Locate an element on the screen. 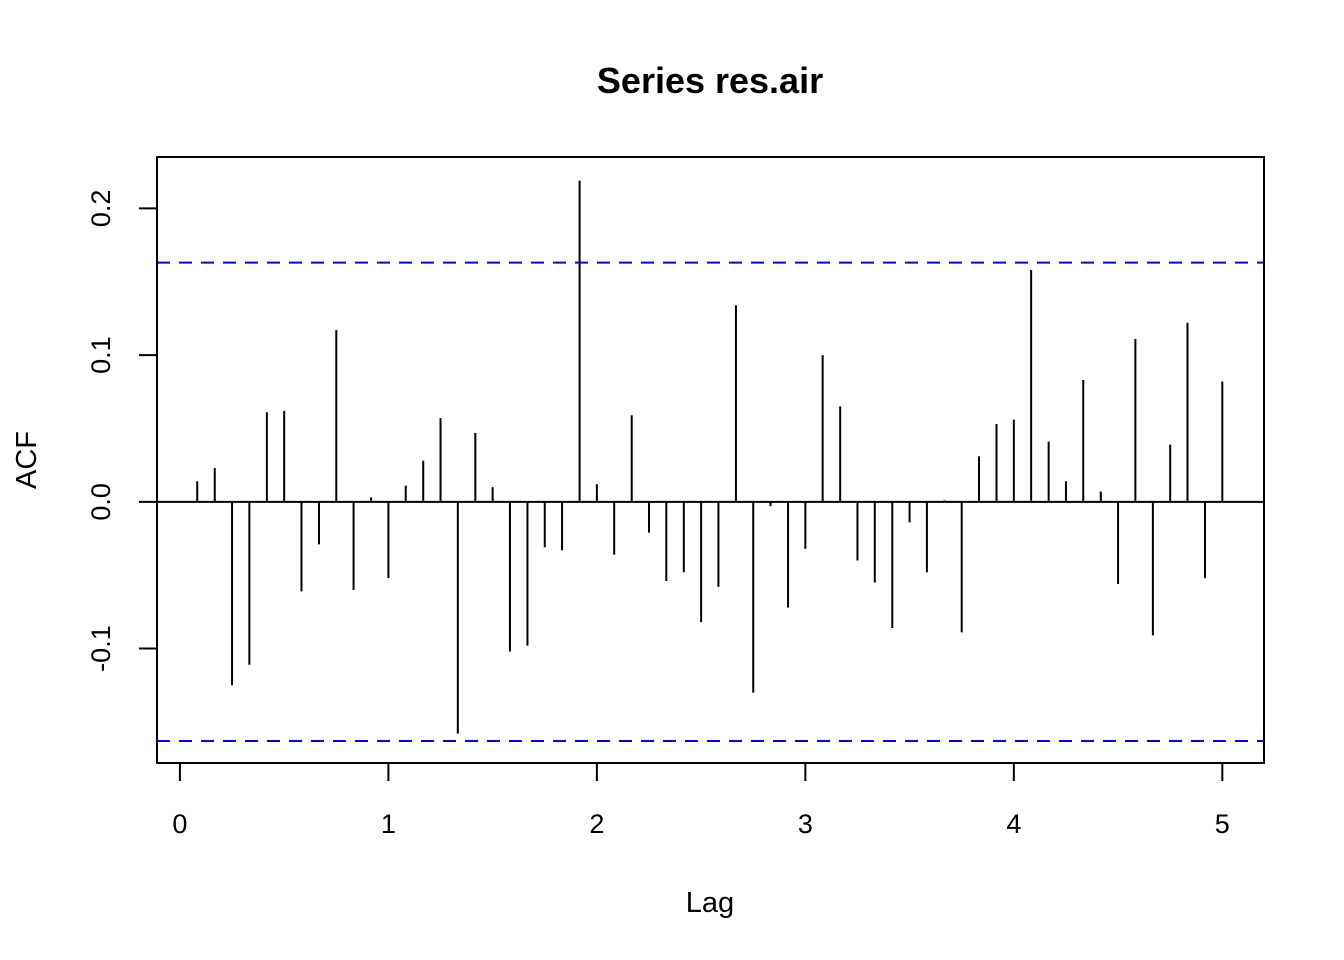 Image resolution: width=1344 pixels, height=960 pixels. y-tick-label: 0.1 is located at coordinates (101, 355).